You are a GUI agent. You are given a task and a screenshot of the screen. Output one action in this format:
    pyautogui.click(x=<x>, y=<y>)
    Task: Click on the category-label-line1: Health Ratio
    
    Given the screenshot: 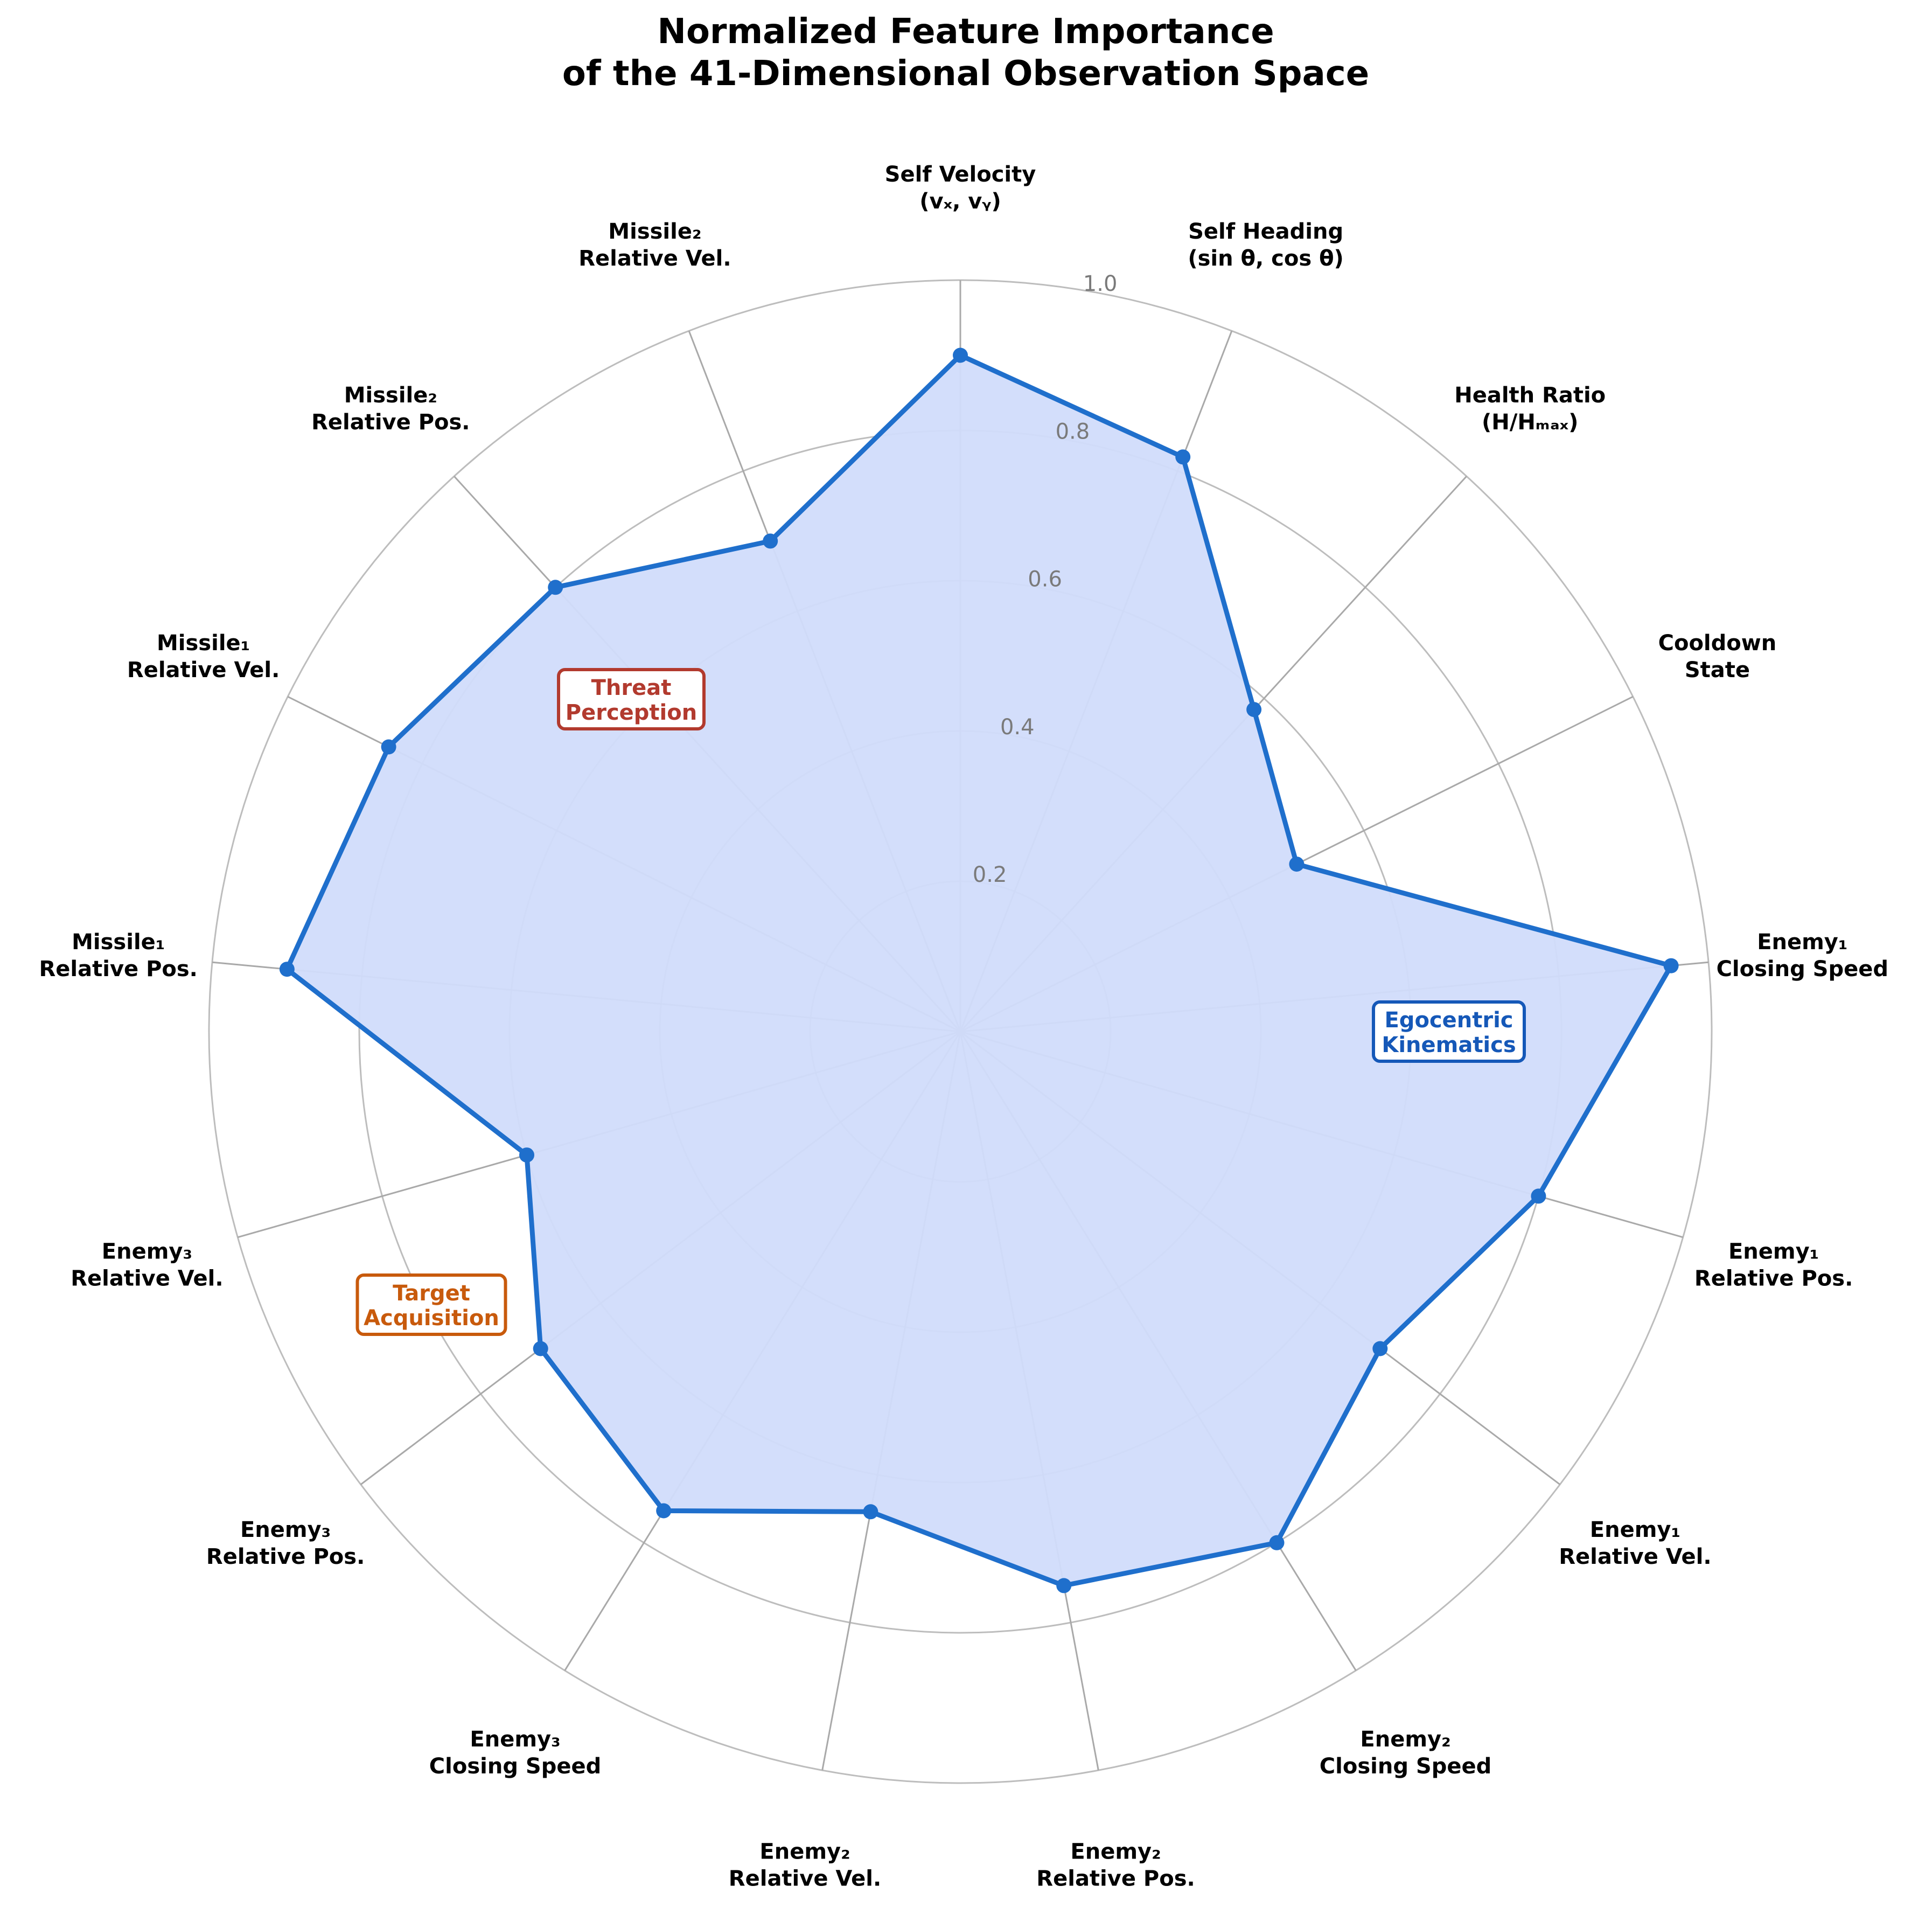 What is the action you would take?
    pyautogui.click(x=1530, y=395)
    